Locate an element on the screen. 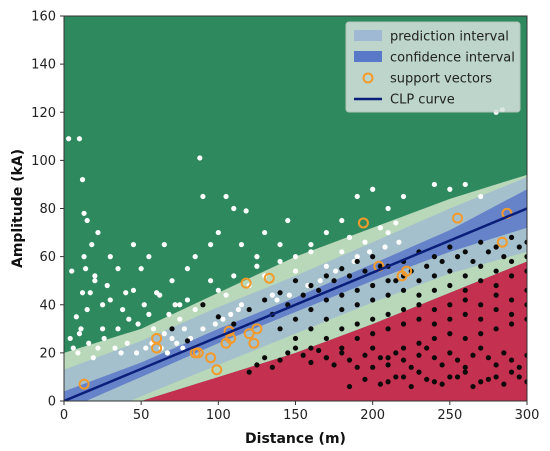  x-tick-label: 100 is located at coordinates (218, 415).